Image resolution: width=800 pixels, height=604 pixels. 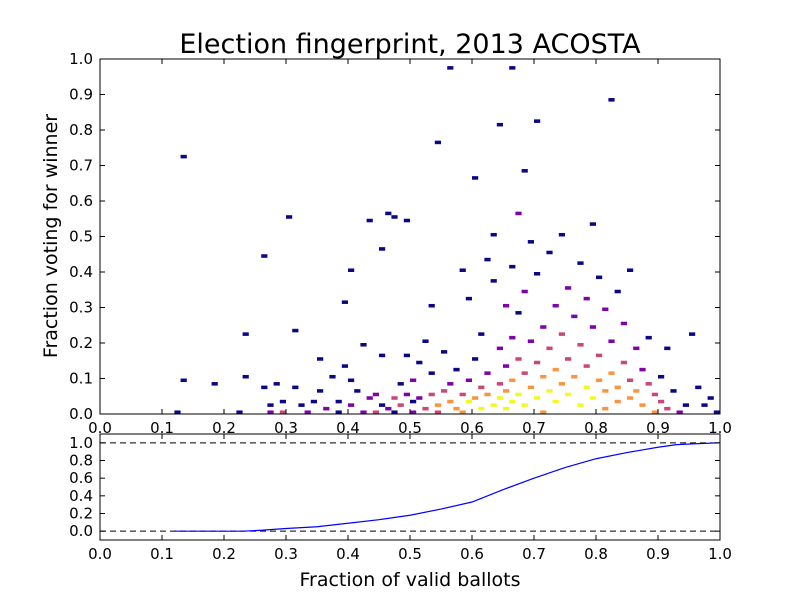 What do you see at coordinates (447, 487) in the screenshot?
I see `cumulative-line` at bounding box center [447, 487].